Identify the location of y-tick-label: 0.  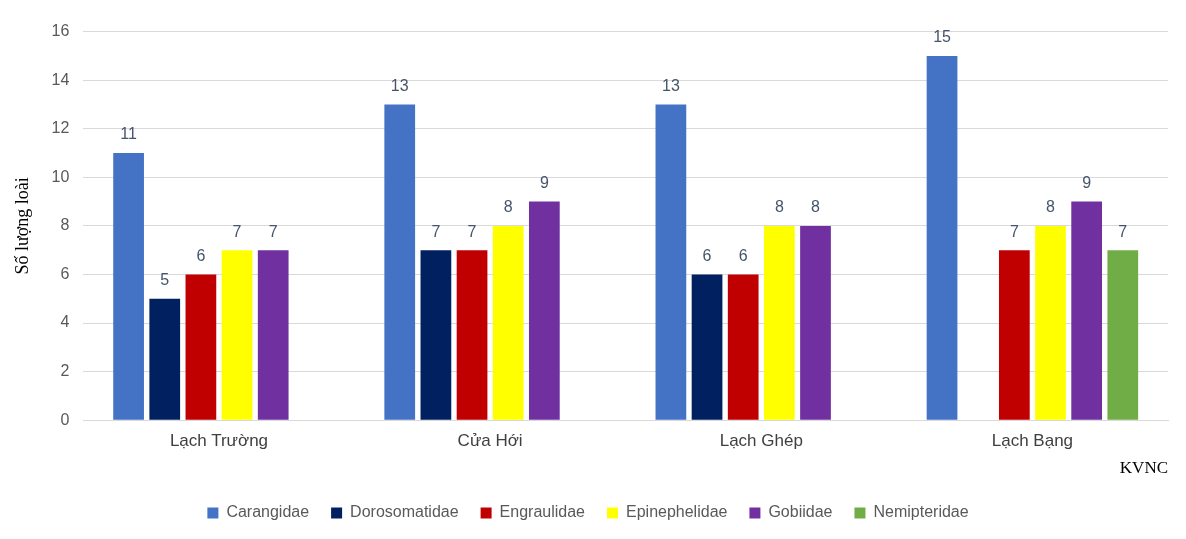
(65, 419).